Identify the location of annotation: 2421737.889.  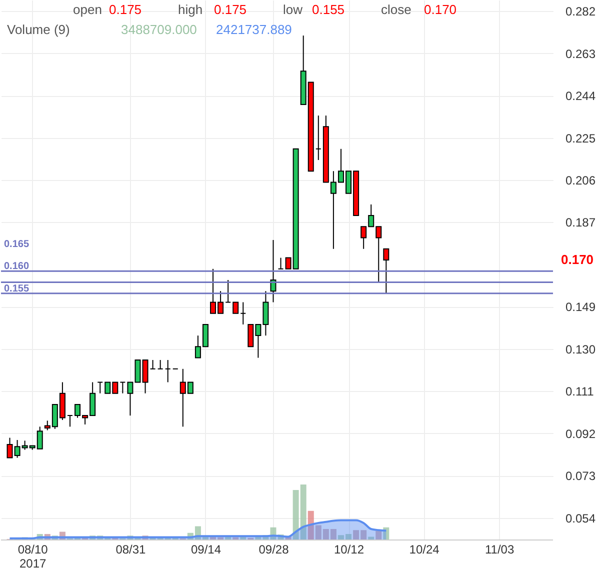
(254, 29).